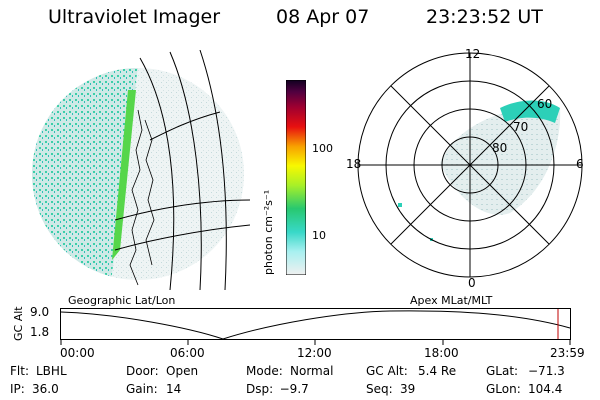 The width and height of the screenshot is (600, 400). Describe the element at coordinates (142, 371) in the screenshot. I see `status-door-key: Door:` at that location.